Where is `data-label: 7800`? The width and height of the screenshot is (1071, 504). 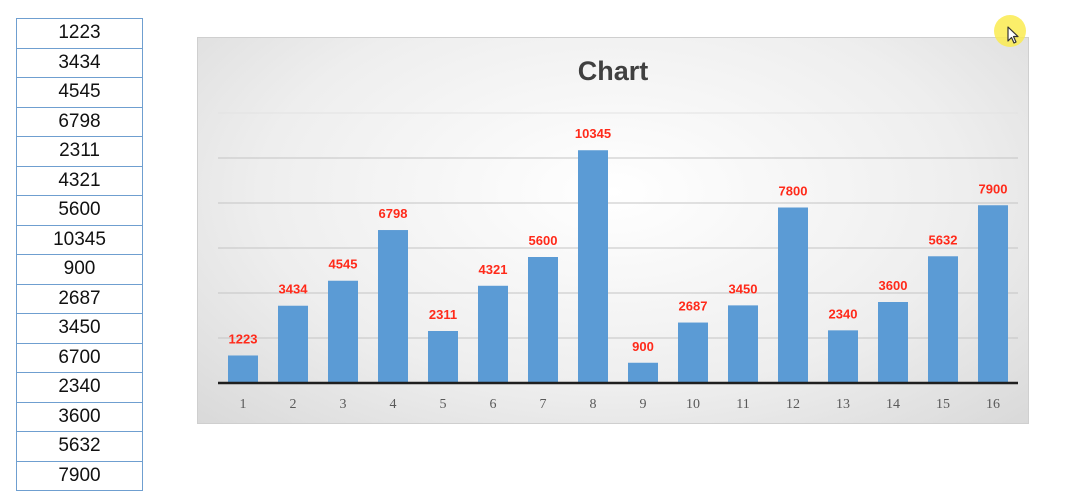 data-label: 7800 is located at coordinates (793, 191).